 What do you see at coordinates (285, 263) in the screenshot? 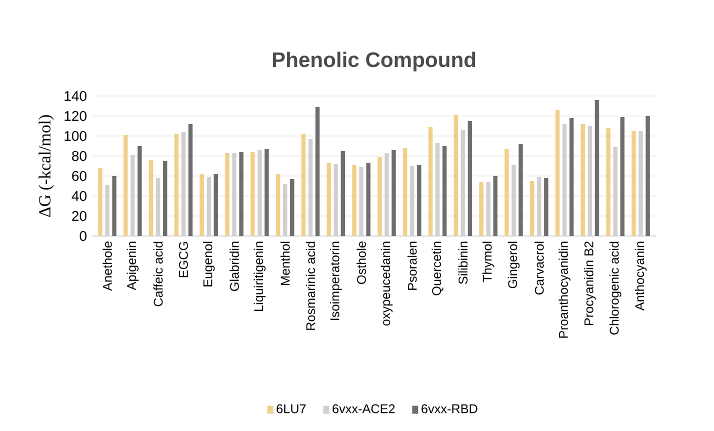
I see `x-tick-label: Menthol` at bounding box center [285, 263].